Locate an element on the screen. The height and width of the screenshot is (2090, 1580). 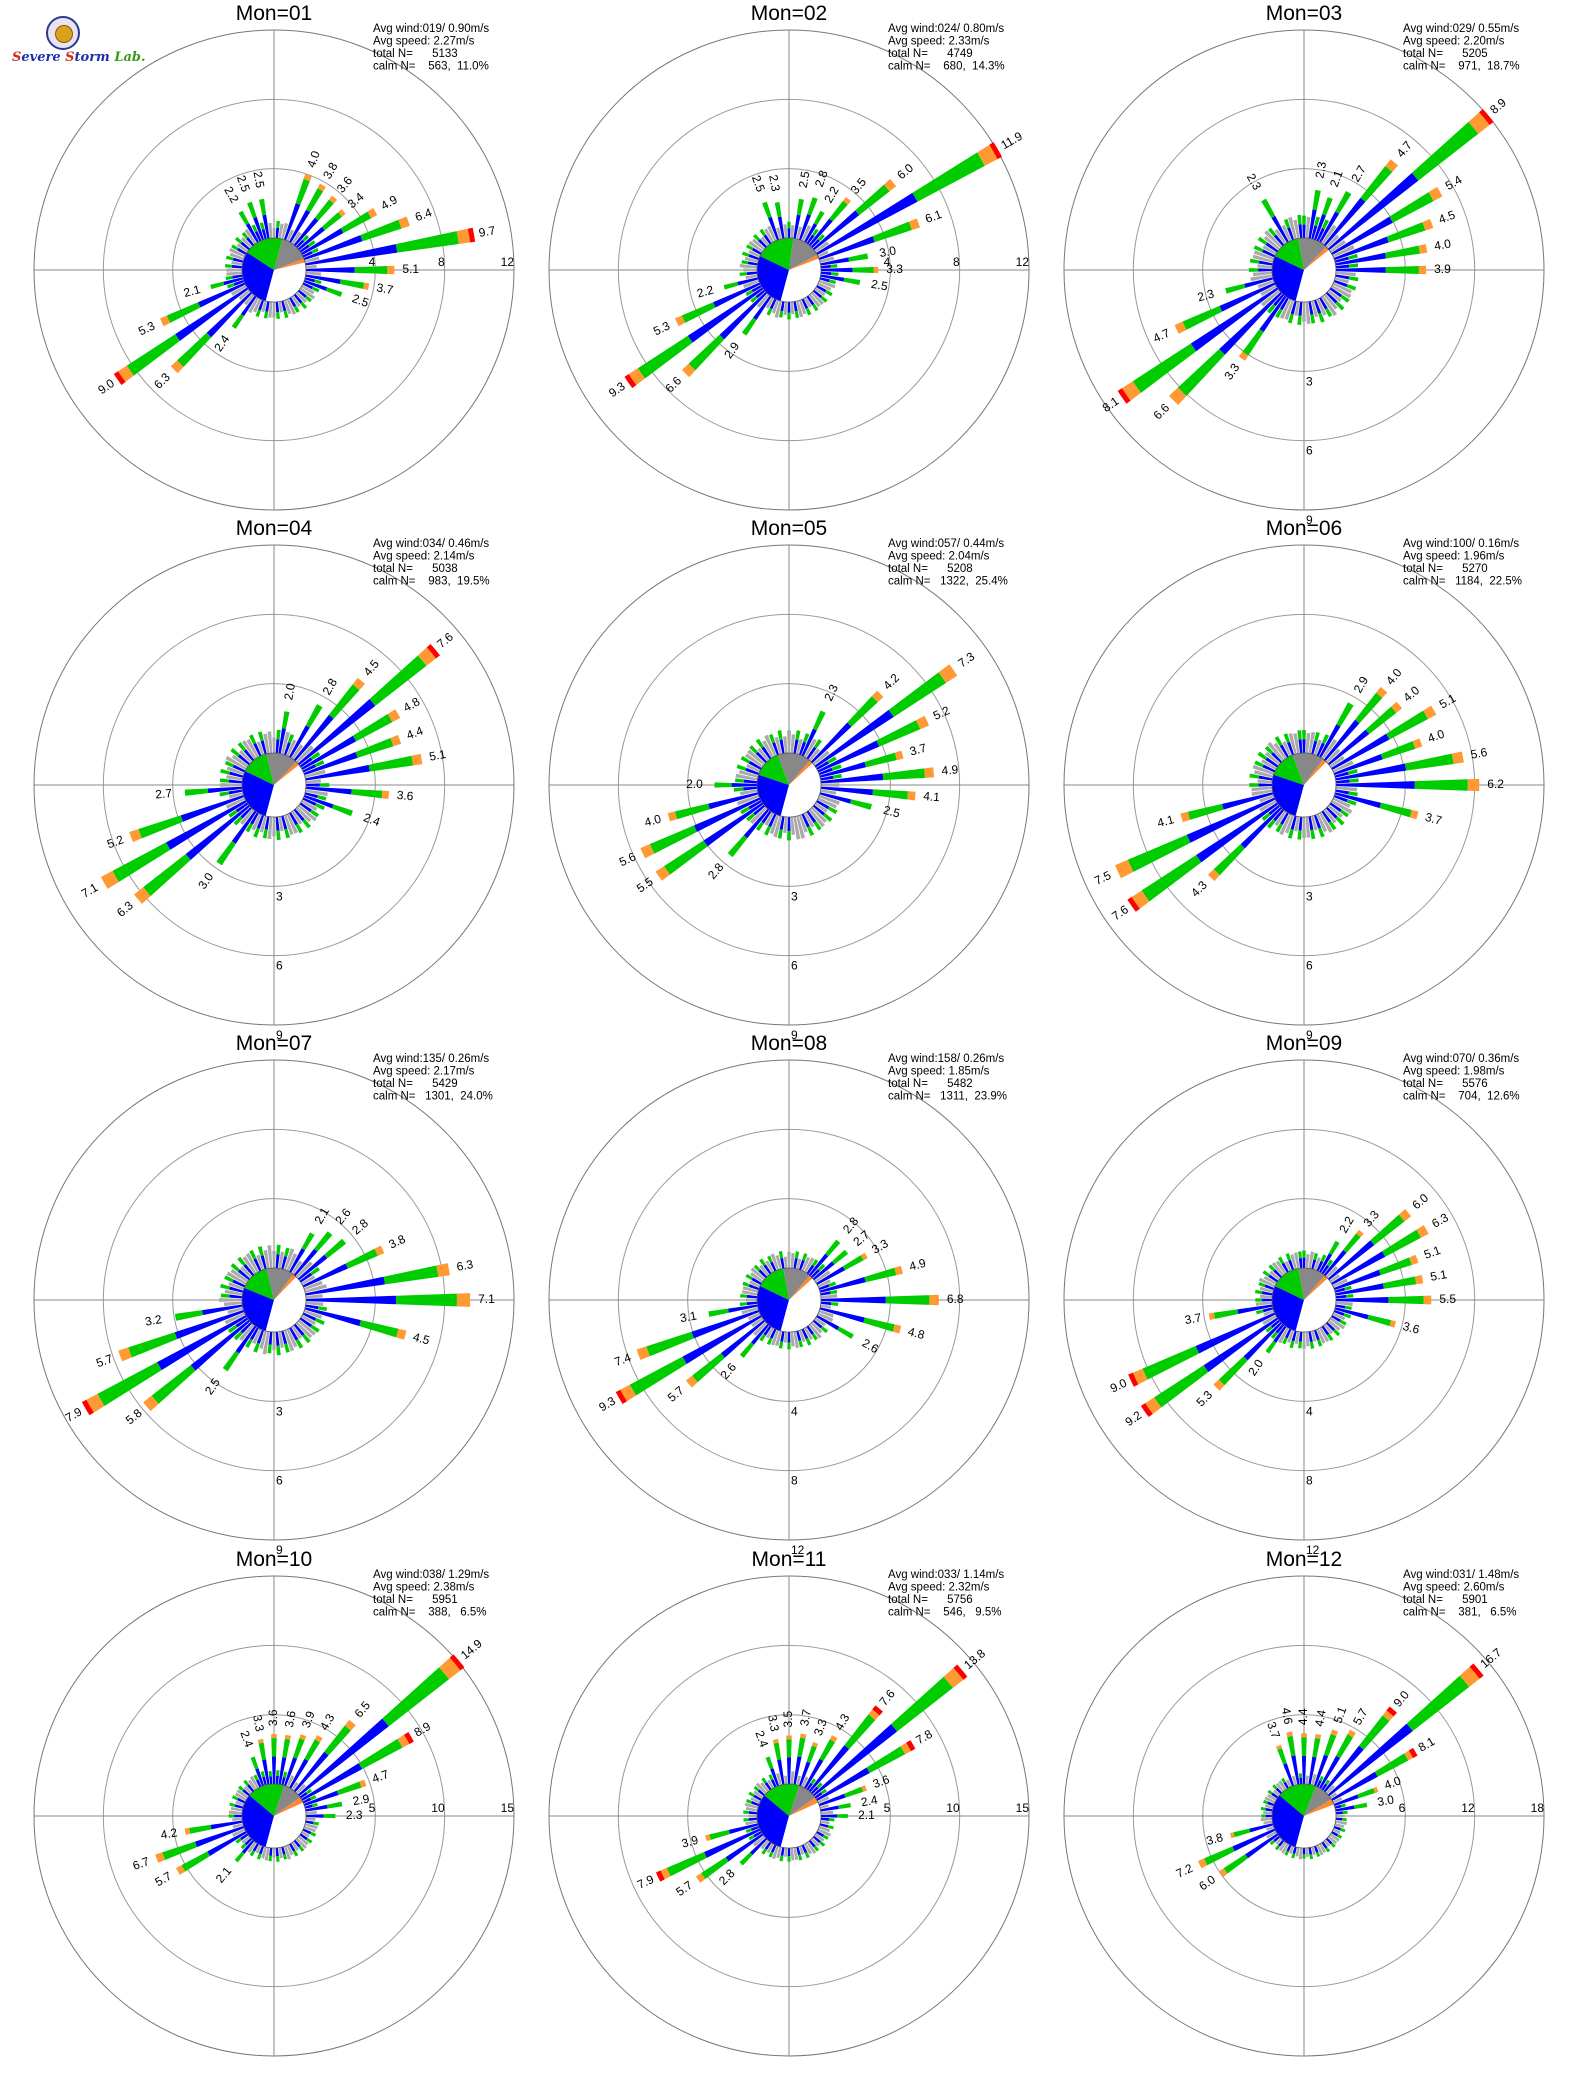
value-label: 9.0 is located at coordinates (106, 386).